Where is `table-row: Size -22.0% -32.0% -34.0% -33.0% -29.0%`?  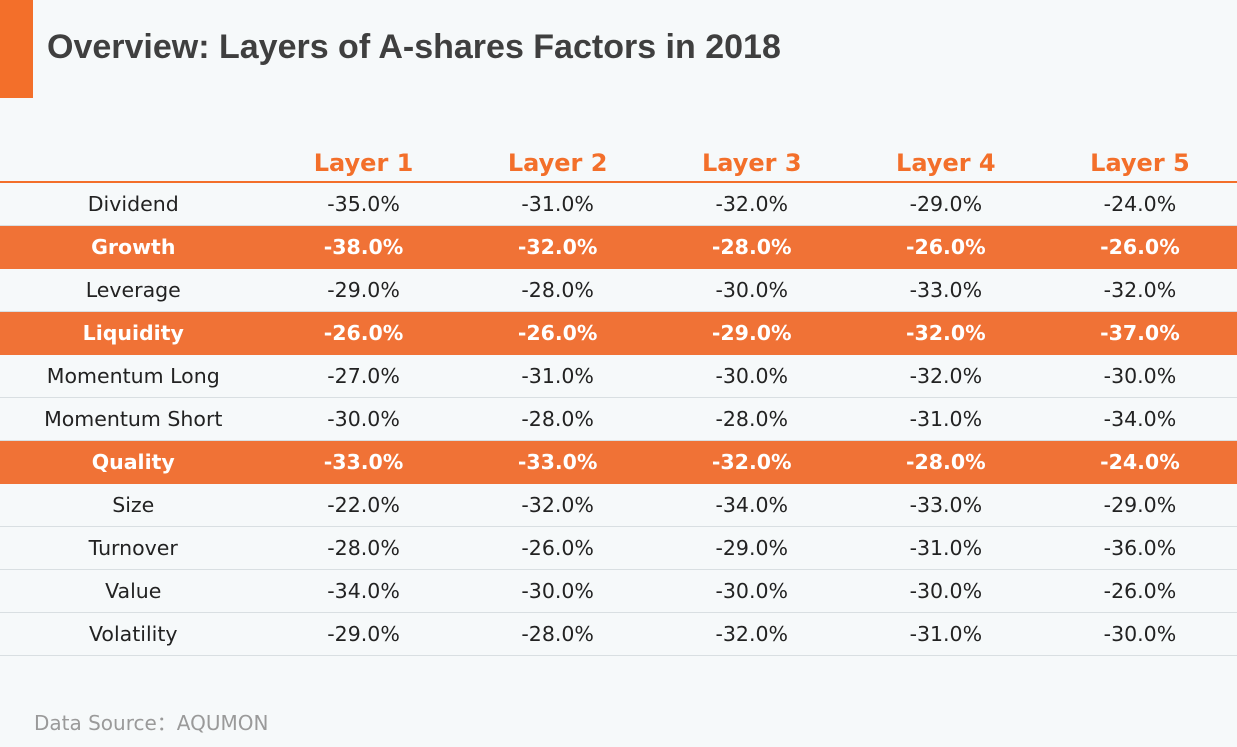
table-row: Size -22.0% -32.0% -34.0% -33.0% -29.0% is located at coordinates (618, 505).